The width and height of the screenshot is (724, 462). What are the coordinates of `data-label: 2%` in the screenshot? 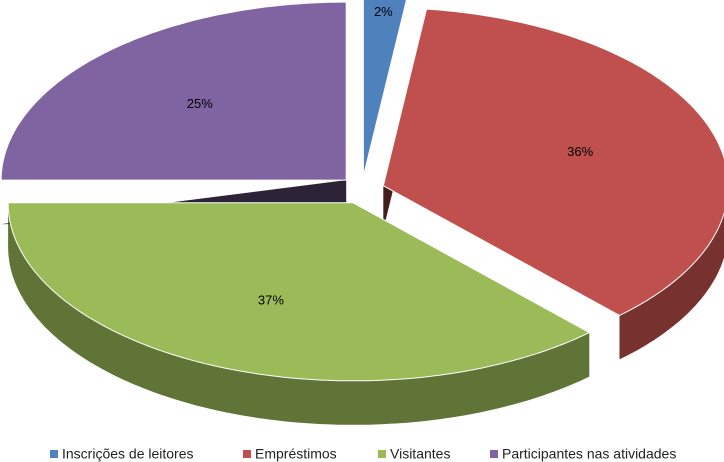 It's located at (383, 11).